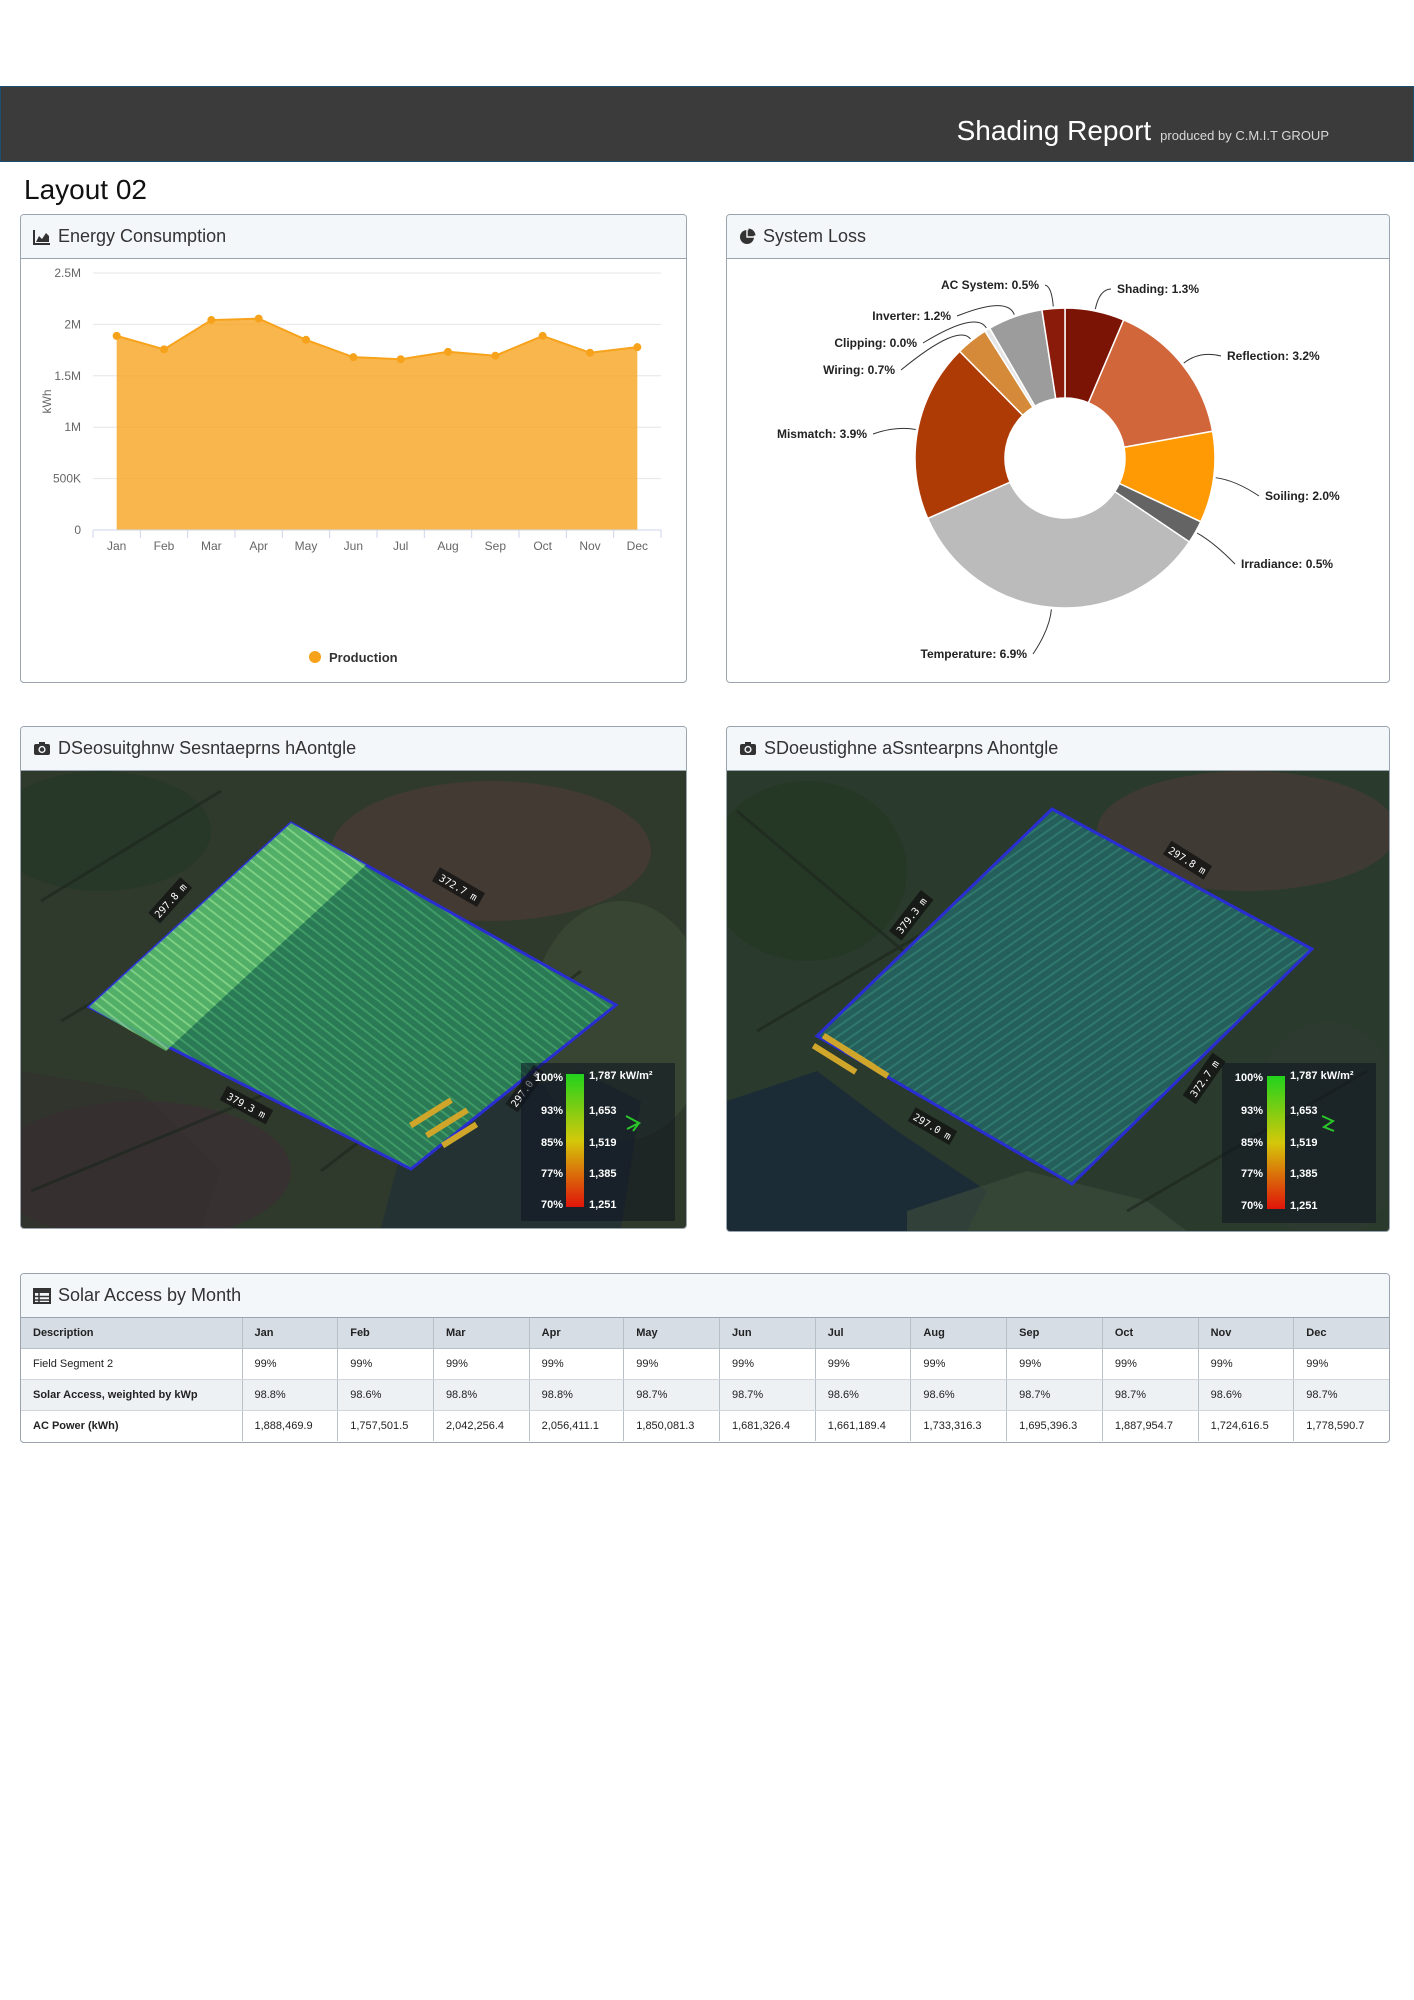 The height and width of the screenshot is (2000, 1414). Describe the element at coordinates (1304, 1111) in the screenshot. I see `legend-value: 1,653` at that location.